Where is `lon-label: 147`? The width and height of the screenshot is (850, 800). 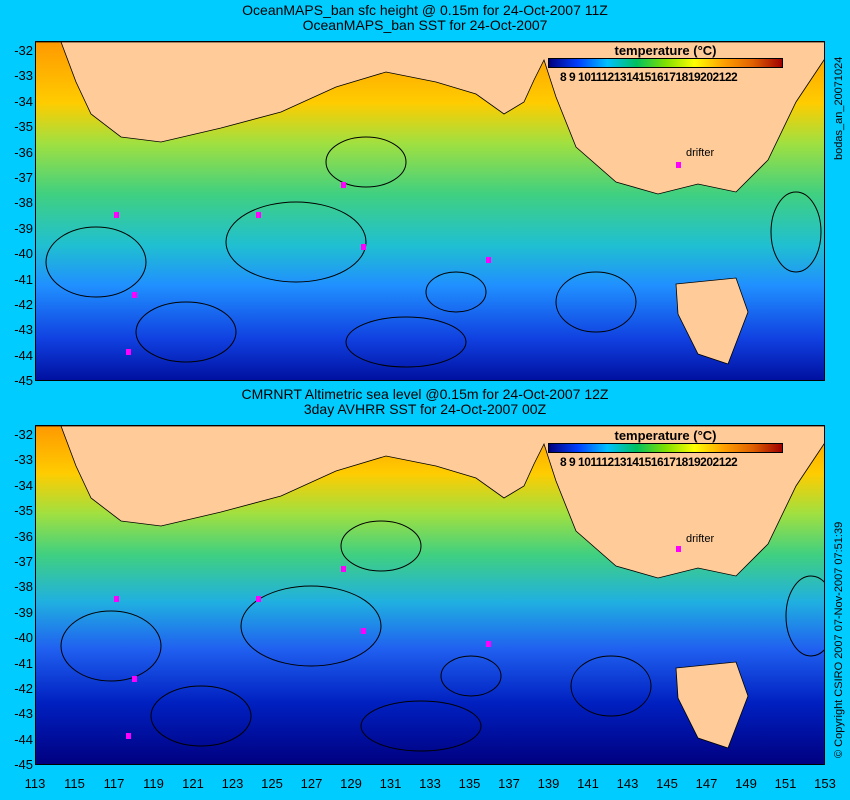 lon-label: 147 is located at coordinates (706, 783).